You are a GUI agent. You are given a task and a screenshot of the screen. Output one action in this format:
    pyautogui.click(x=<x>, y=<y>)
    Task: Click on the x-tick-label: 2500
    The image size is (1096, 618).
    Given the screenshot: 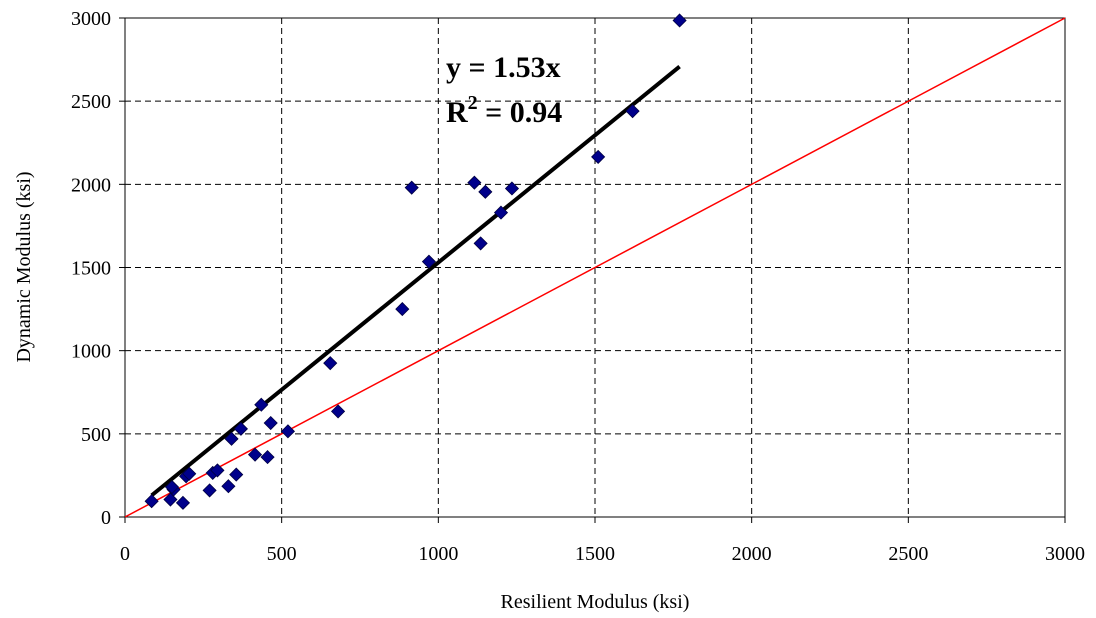 What is the action you would take?
    pyautogui.click(x=908, y=554)
    